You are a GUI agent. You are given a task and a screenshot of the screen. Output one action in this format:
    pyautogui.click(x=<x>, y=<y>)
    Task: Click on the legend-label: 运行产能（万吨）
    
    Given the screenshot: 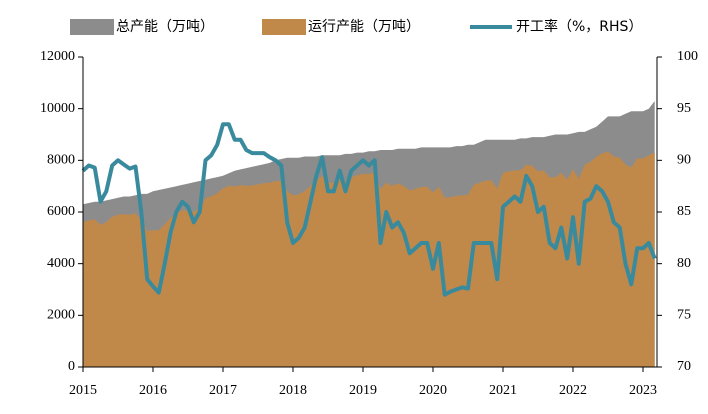 What is the action you would take?
    pyautogui.click(x=364, y=27)
    